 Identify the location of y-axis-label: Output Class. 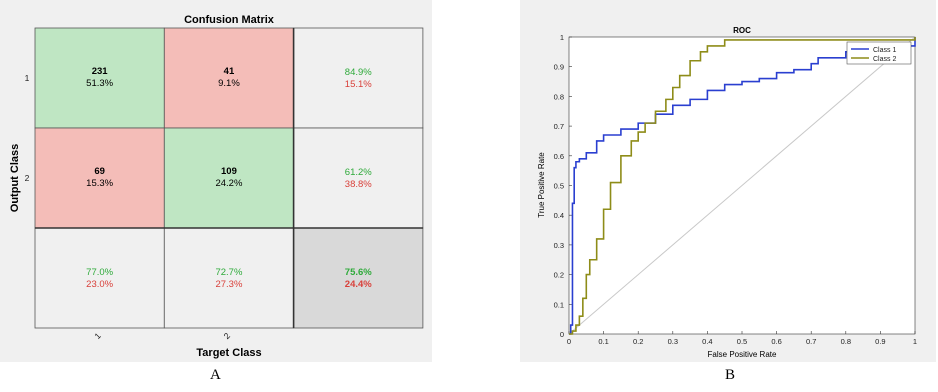
(15, 178).